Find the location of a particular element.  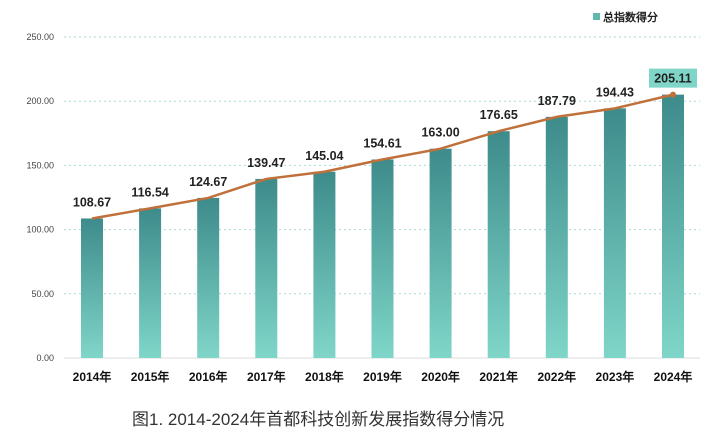

y-tick-label: 150.00 is located at coordinates (40, 165).